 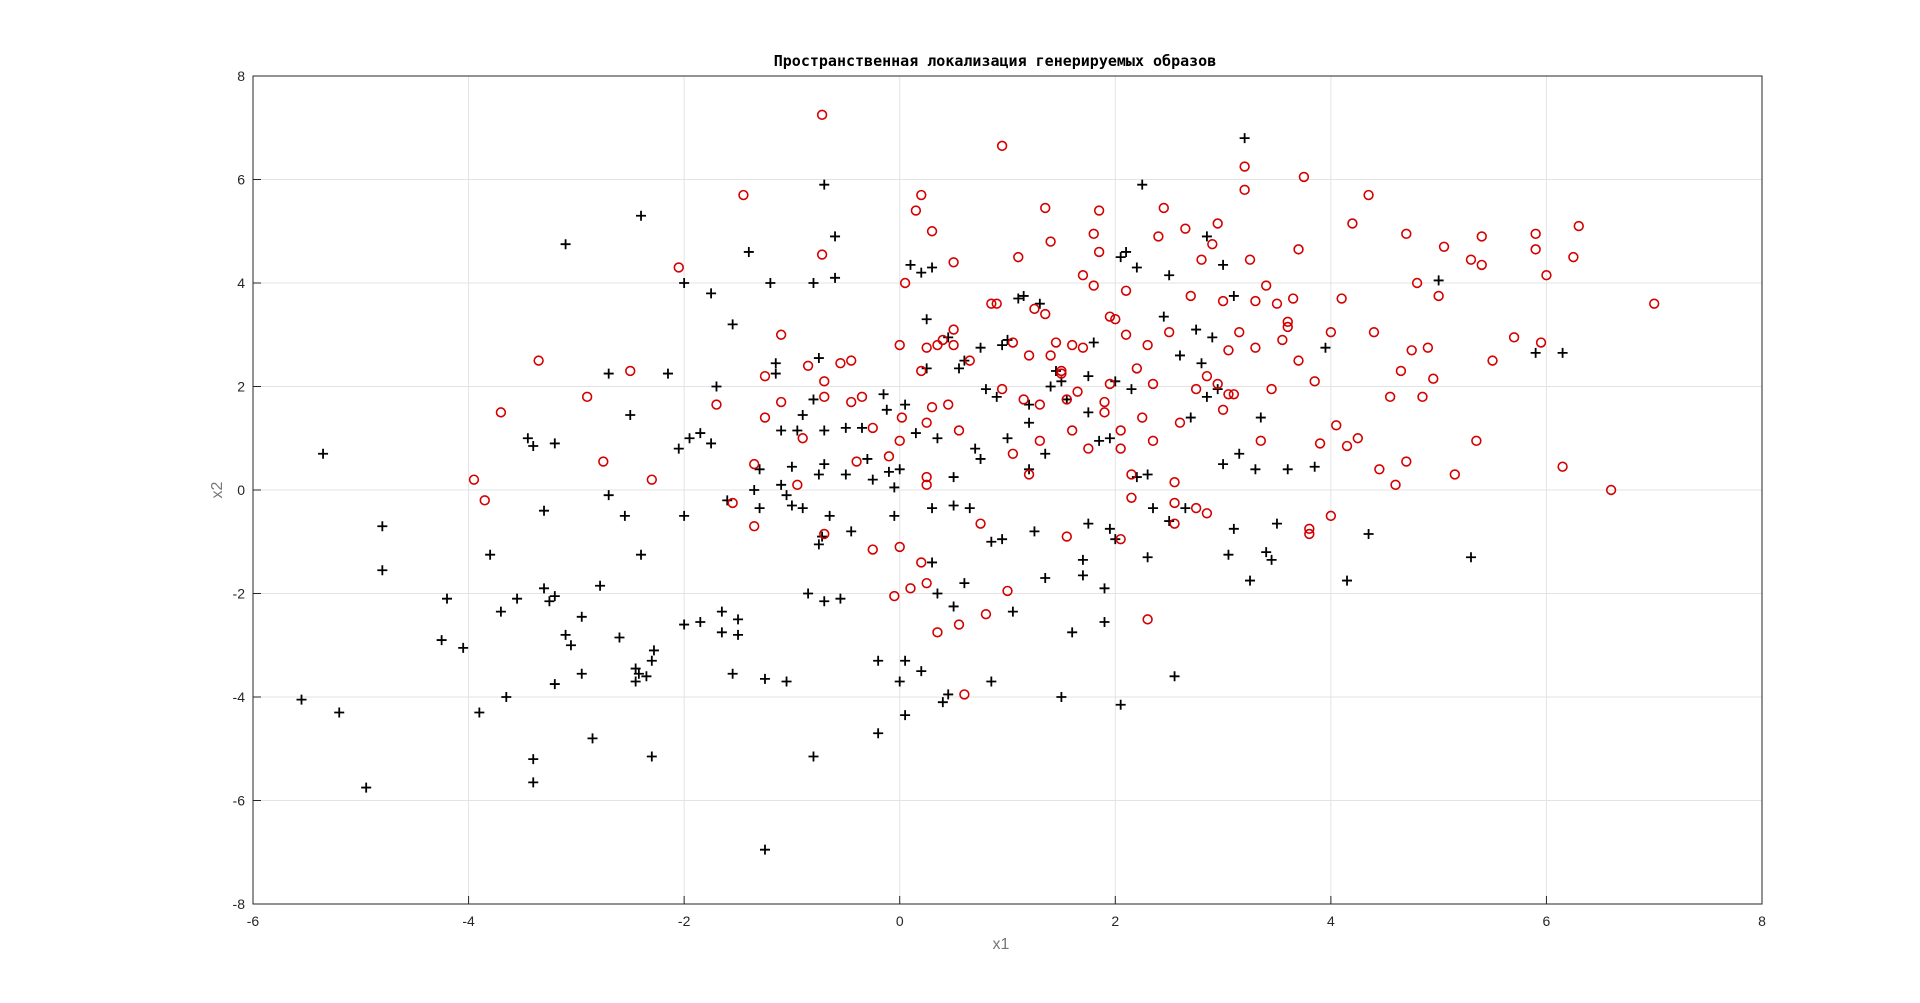 What do you see at coordinates (1331, 921) in the screenshot?
I see `x-tick-label: 4` at bounding box center [1331, 921].